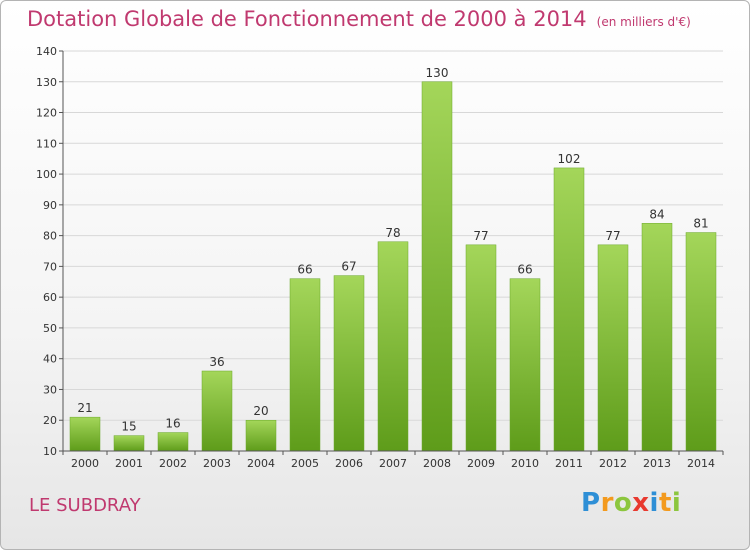  Describe the element at coordinates (656, 214) in the screenshot. I see `value-label-2013: 84` at that location.